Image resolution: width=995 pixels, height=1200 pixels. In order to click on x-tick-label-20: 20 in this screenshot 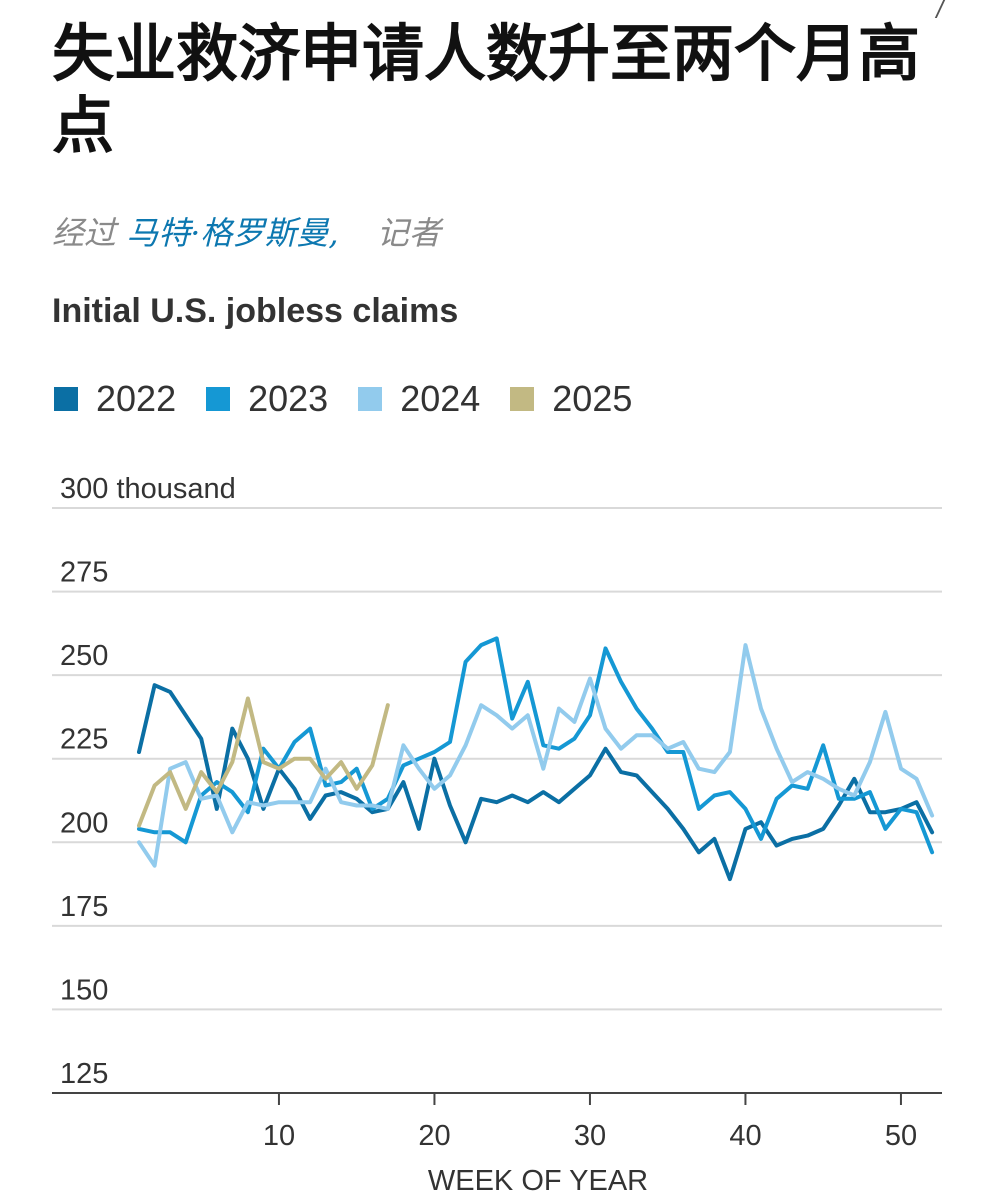, I will do `click(434, 1136)`.